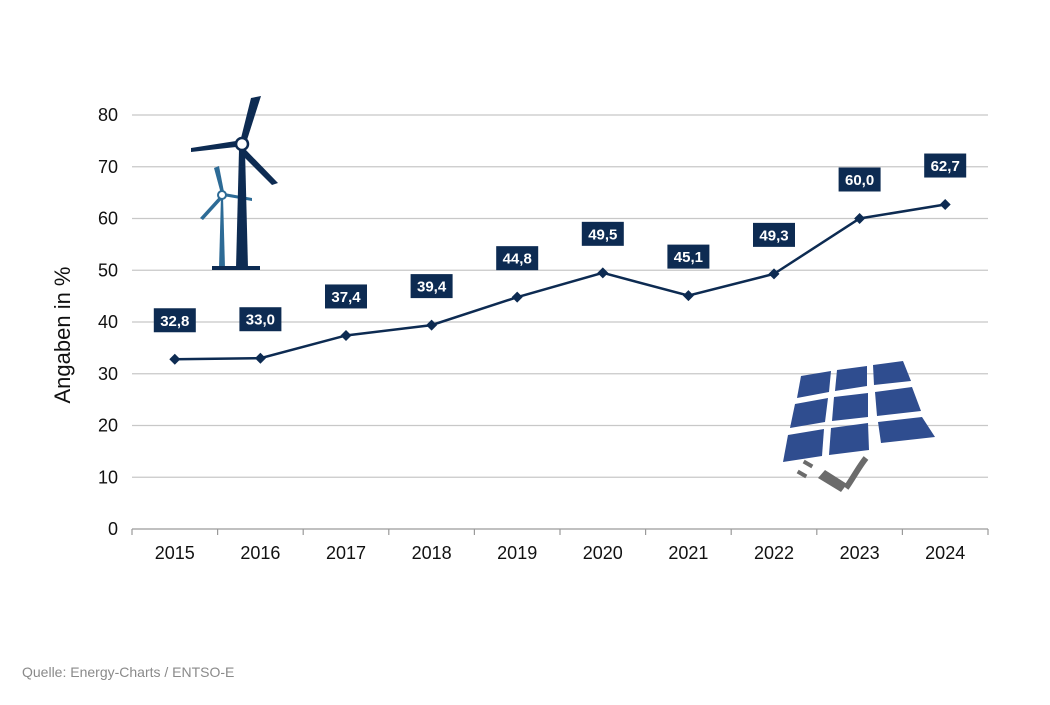 This screenshot has width=1050, height=705. I want to click on x-tick-label: 2021, so click(688, 553).